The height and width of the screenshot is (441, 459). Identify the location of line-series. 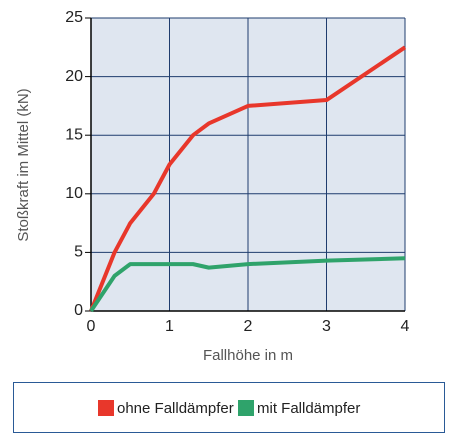
(247, 284).